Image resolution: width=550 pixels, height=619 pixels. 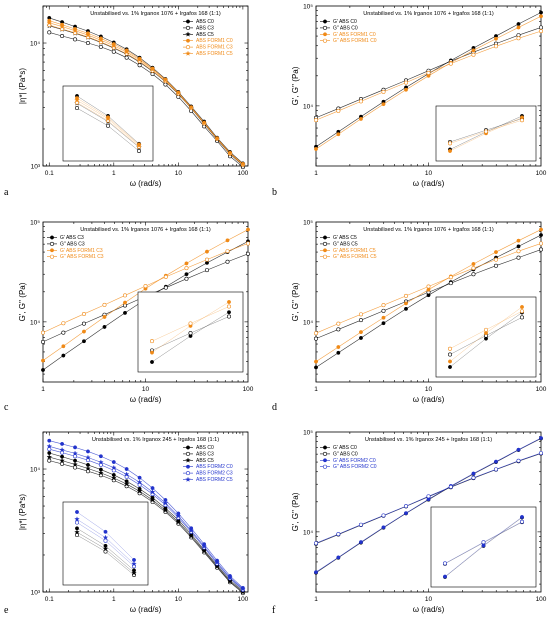 What do you see at coordinates (355, 467) in the screenshot?
I see `legend-entry: G'' ABS FORM2 C0` at bounding box center [355, 467].